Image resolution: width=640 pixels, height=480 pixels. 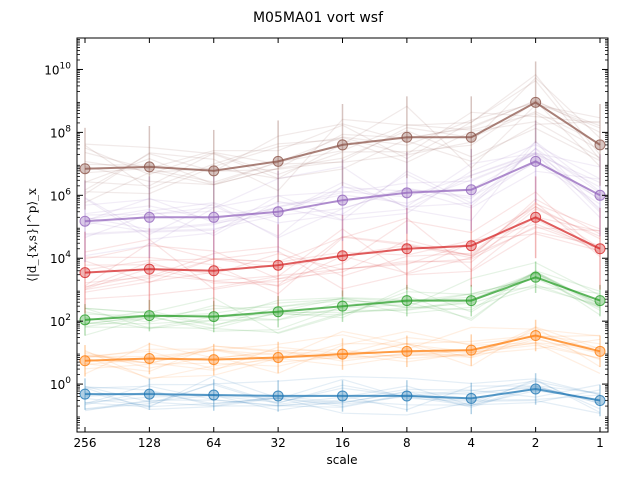 I want to click on x-axis-label: scale, so click(x=342, y=460).